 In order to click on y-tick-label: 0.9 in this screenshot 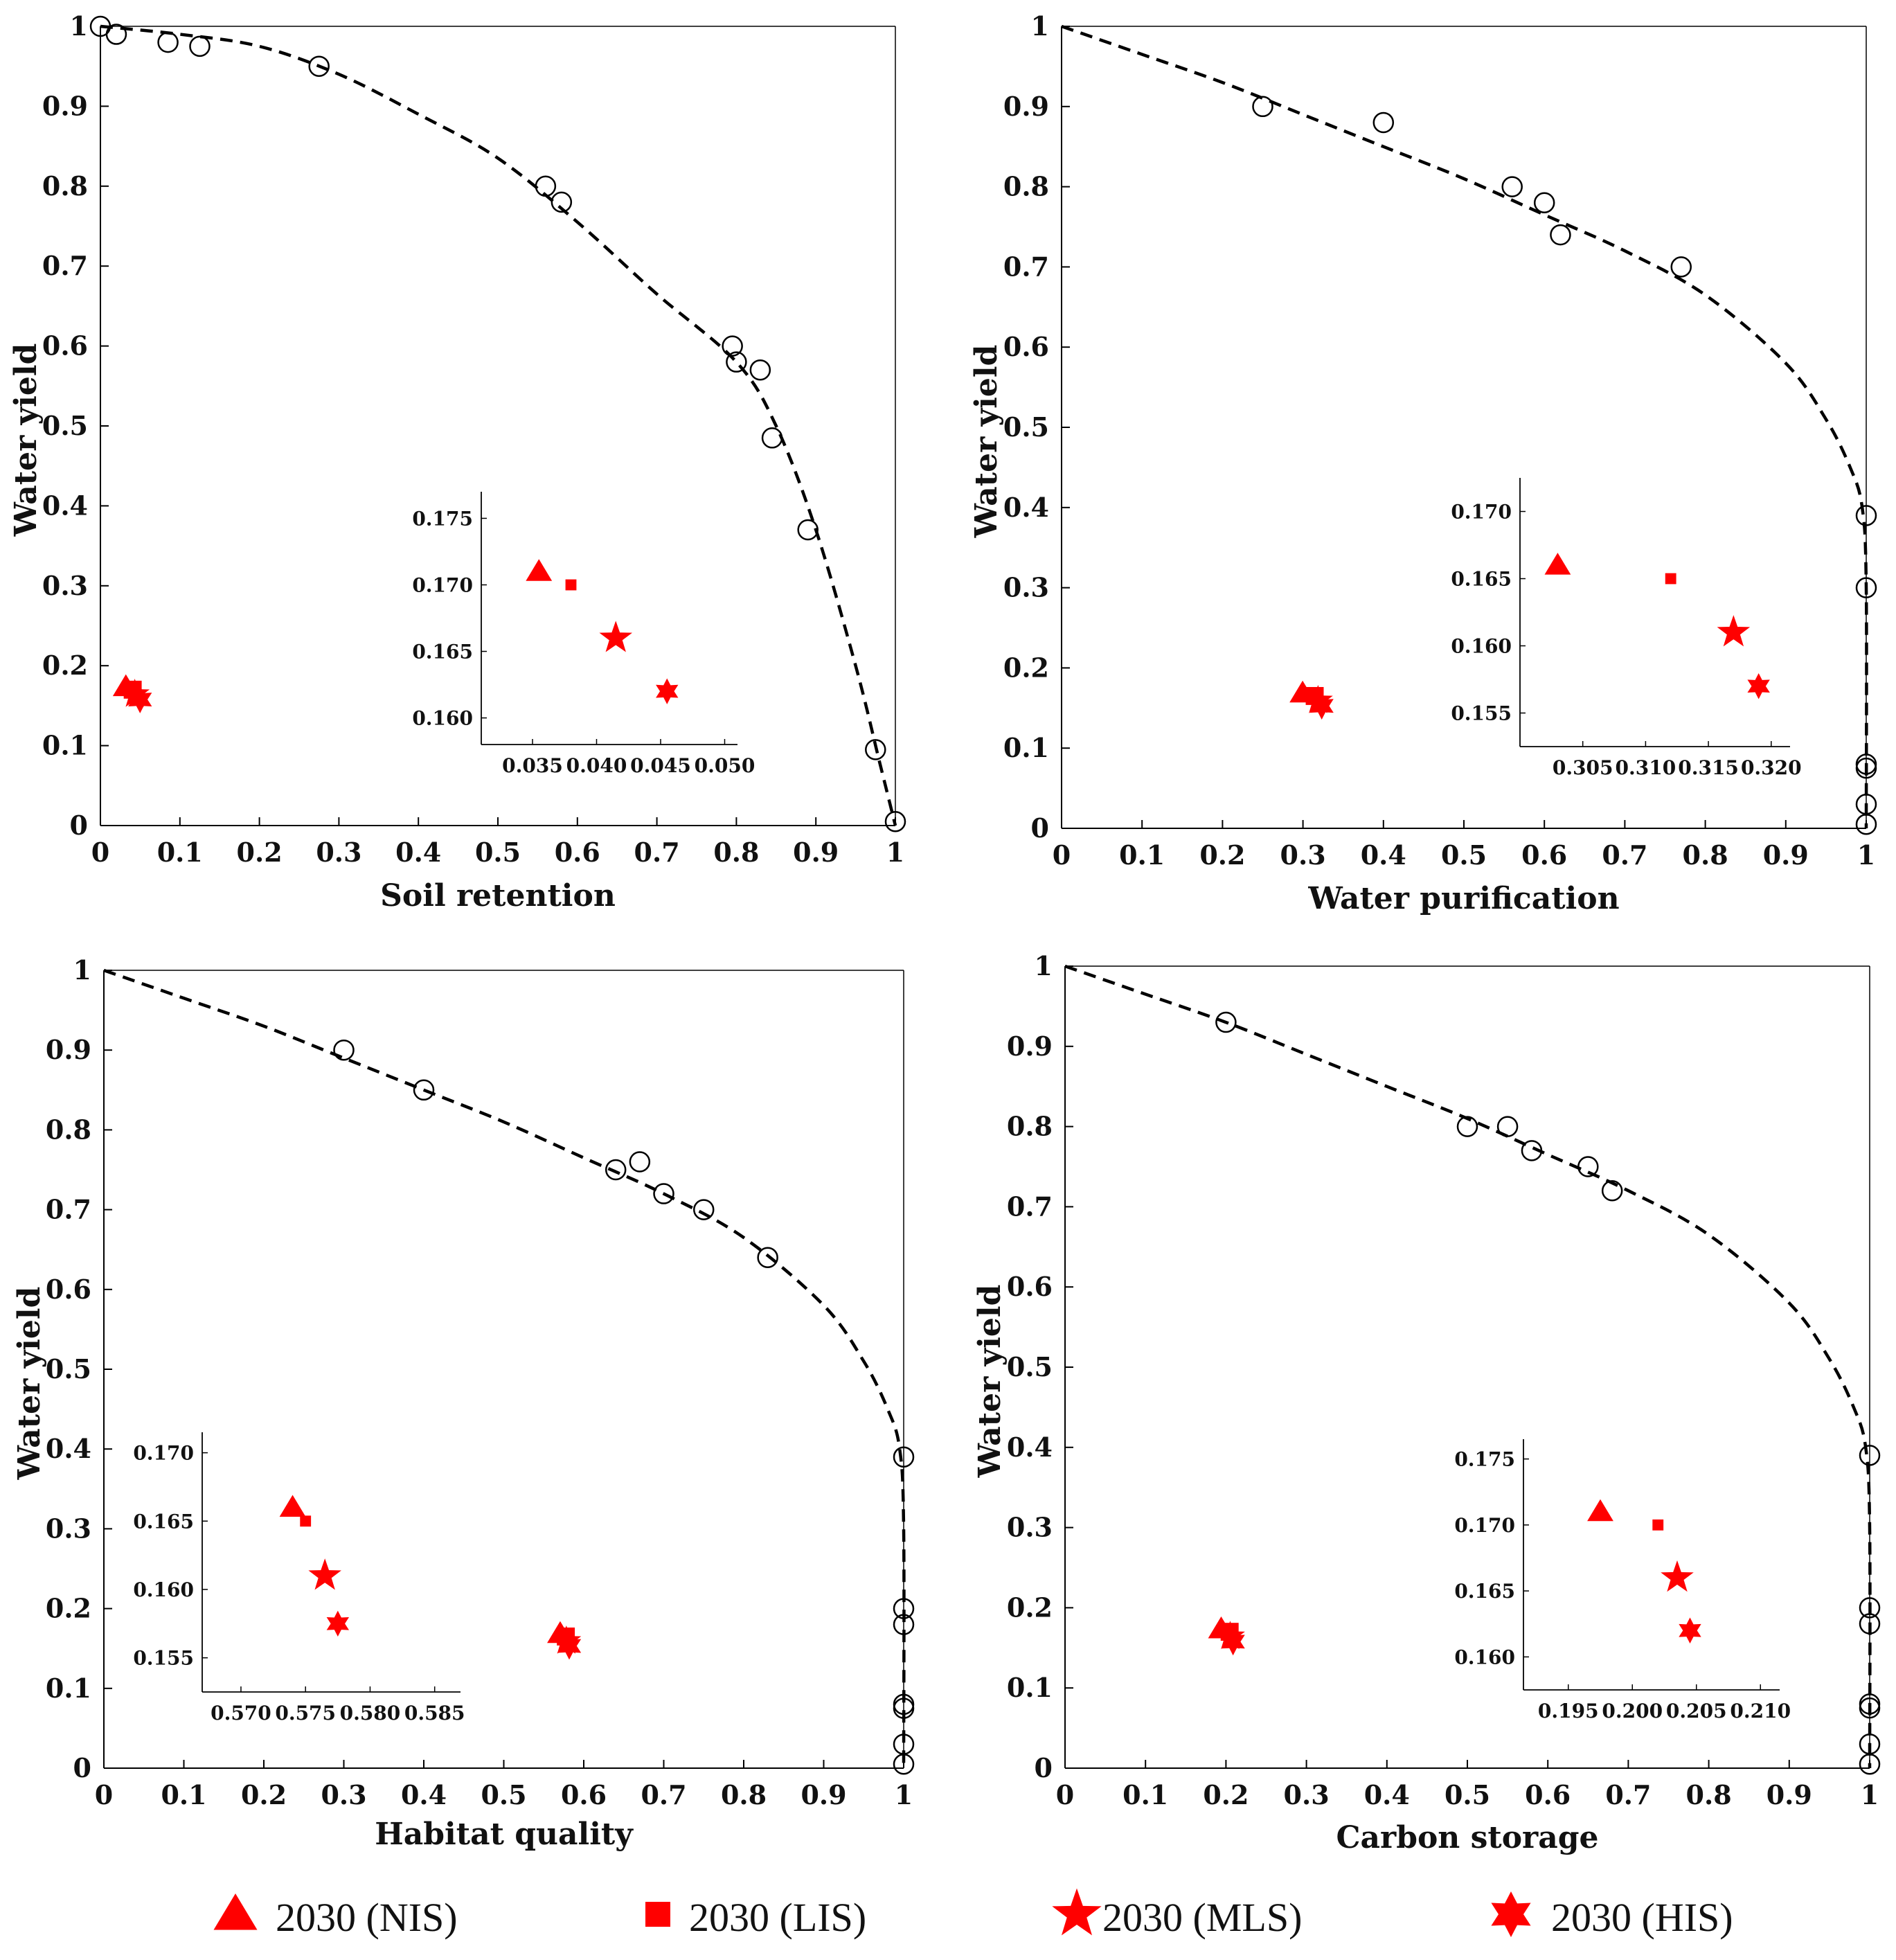, I will do `click(65, 106)`.